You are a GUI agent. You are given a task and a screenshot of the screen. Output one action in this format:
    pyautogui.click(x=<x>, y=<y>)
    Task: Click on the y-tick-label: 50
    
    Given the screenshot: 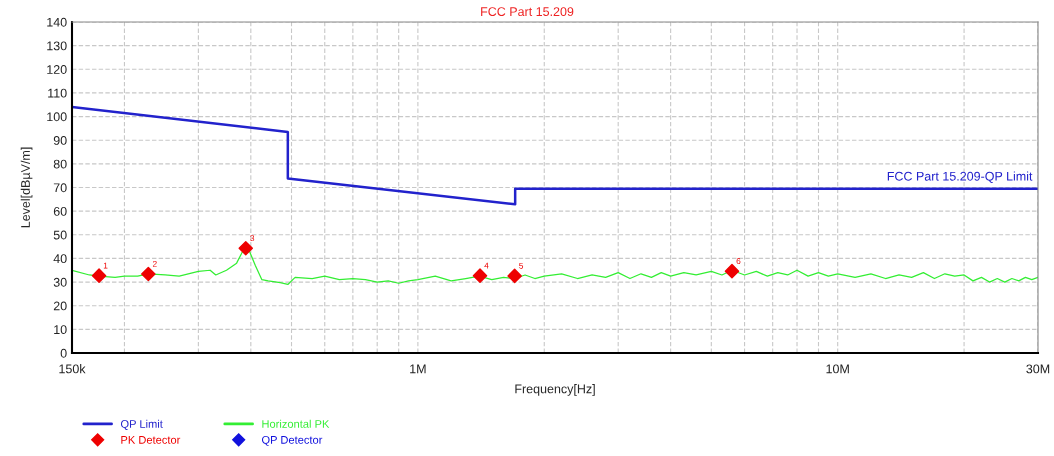 What is the action you would take?
    pyautogui.click(x=60, y=235)
    